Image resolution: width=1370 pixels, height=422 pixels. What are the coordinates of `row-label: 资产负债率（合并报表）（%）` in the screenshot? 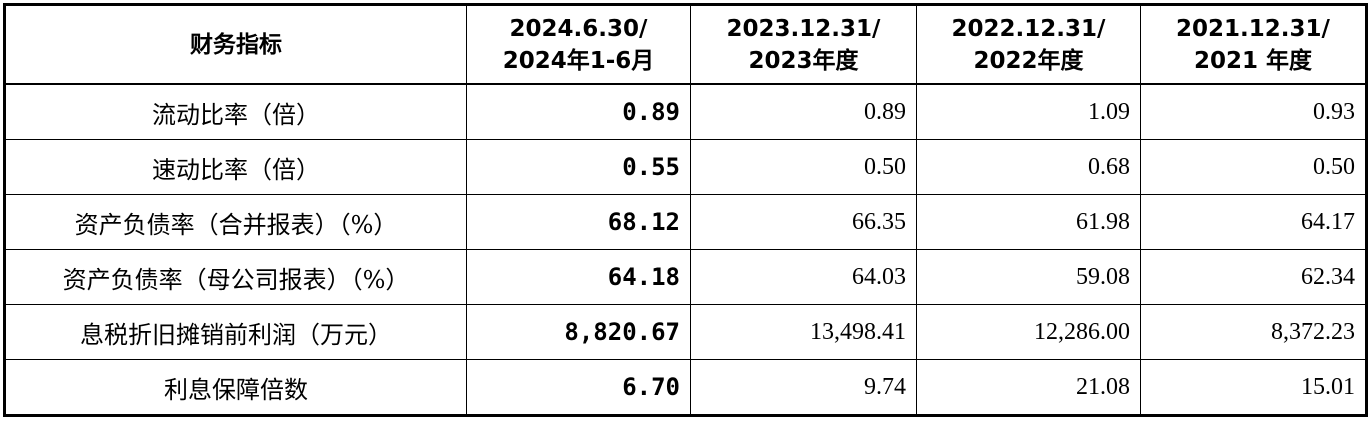 It's located at (235, 222).